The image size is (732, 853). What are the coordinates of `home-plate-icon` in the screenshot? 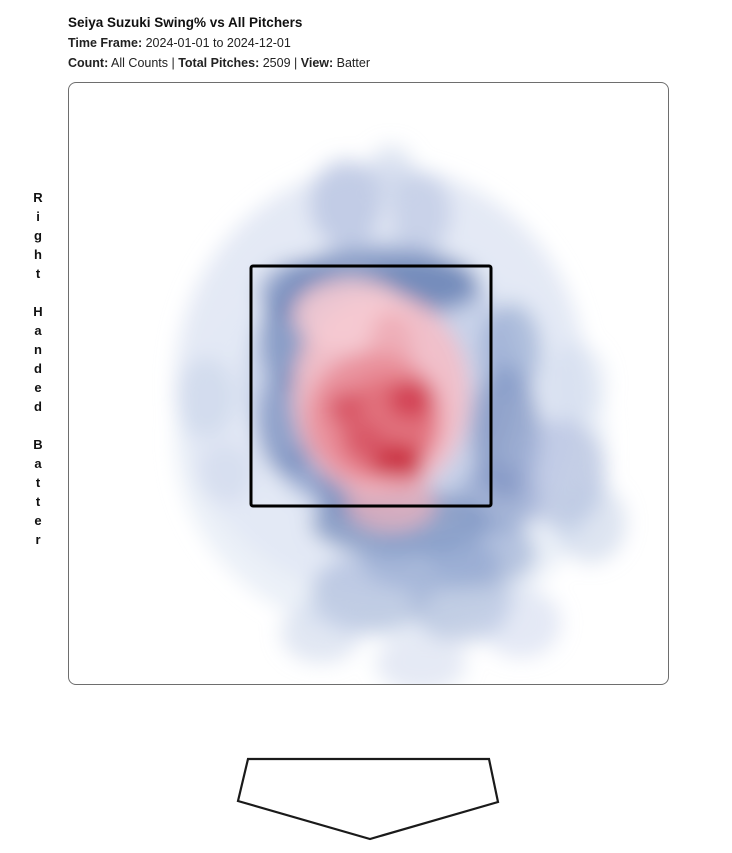 It's located at (368, 799).